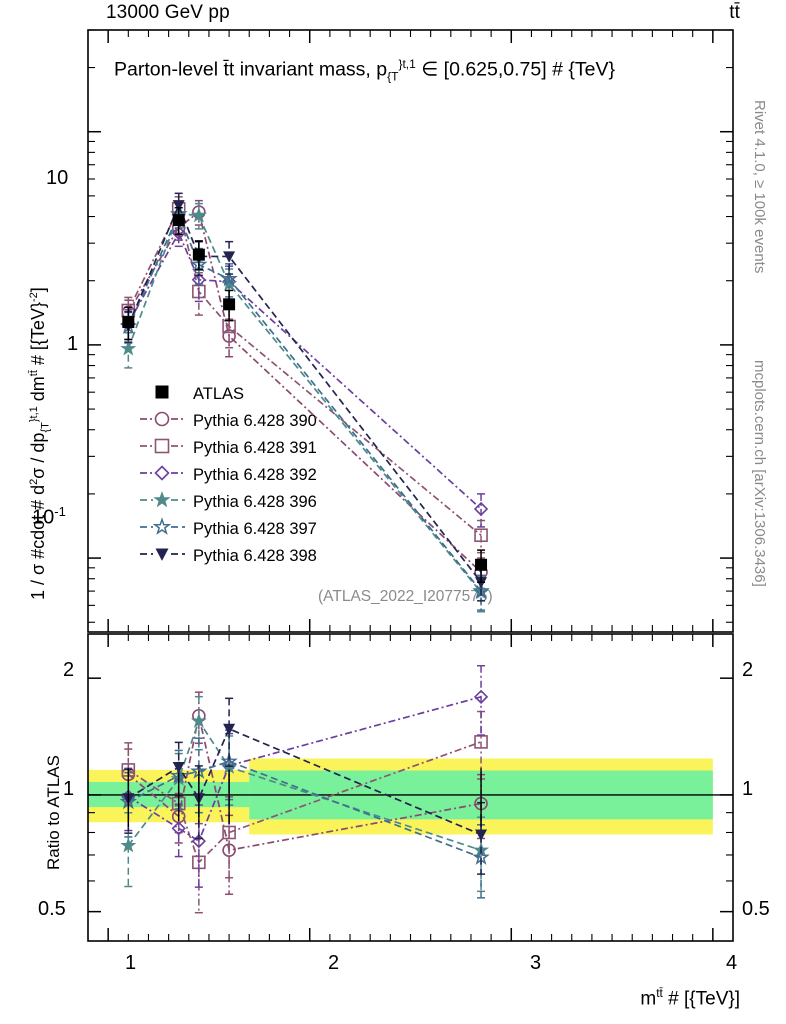 The width and height of the screenshot is (786, 1024). Describe the element at coordinates (255, 448) in the screenshot. I see `legend-label-391: Pythia 6.428 391` at that location.